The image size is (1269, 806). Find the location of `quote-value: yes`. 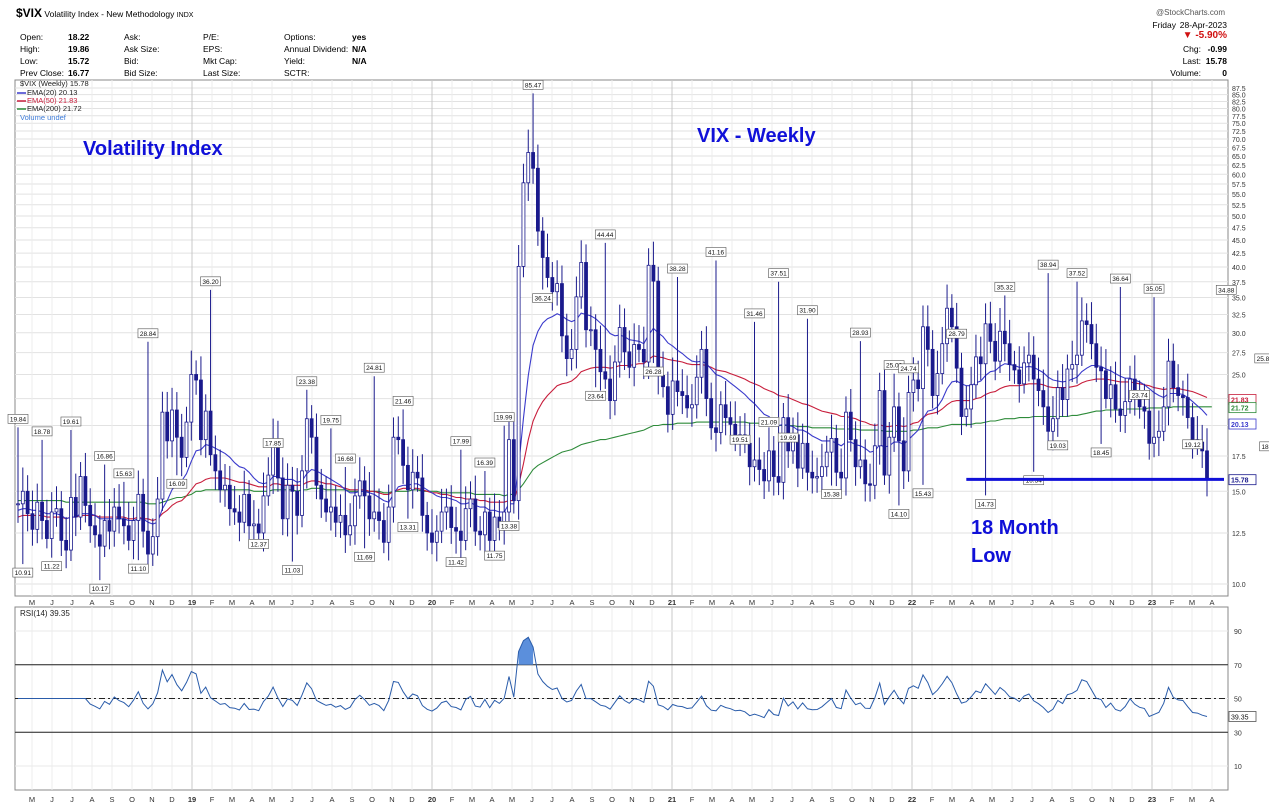

quote-value: yes is located at coordinates (359, 37).